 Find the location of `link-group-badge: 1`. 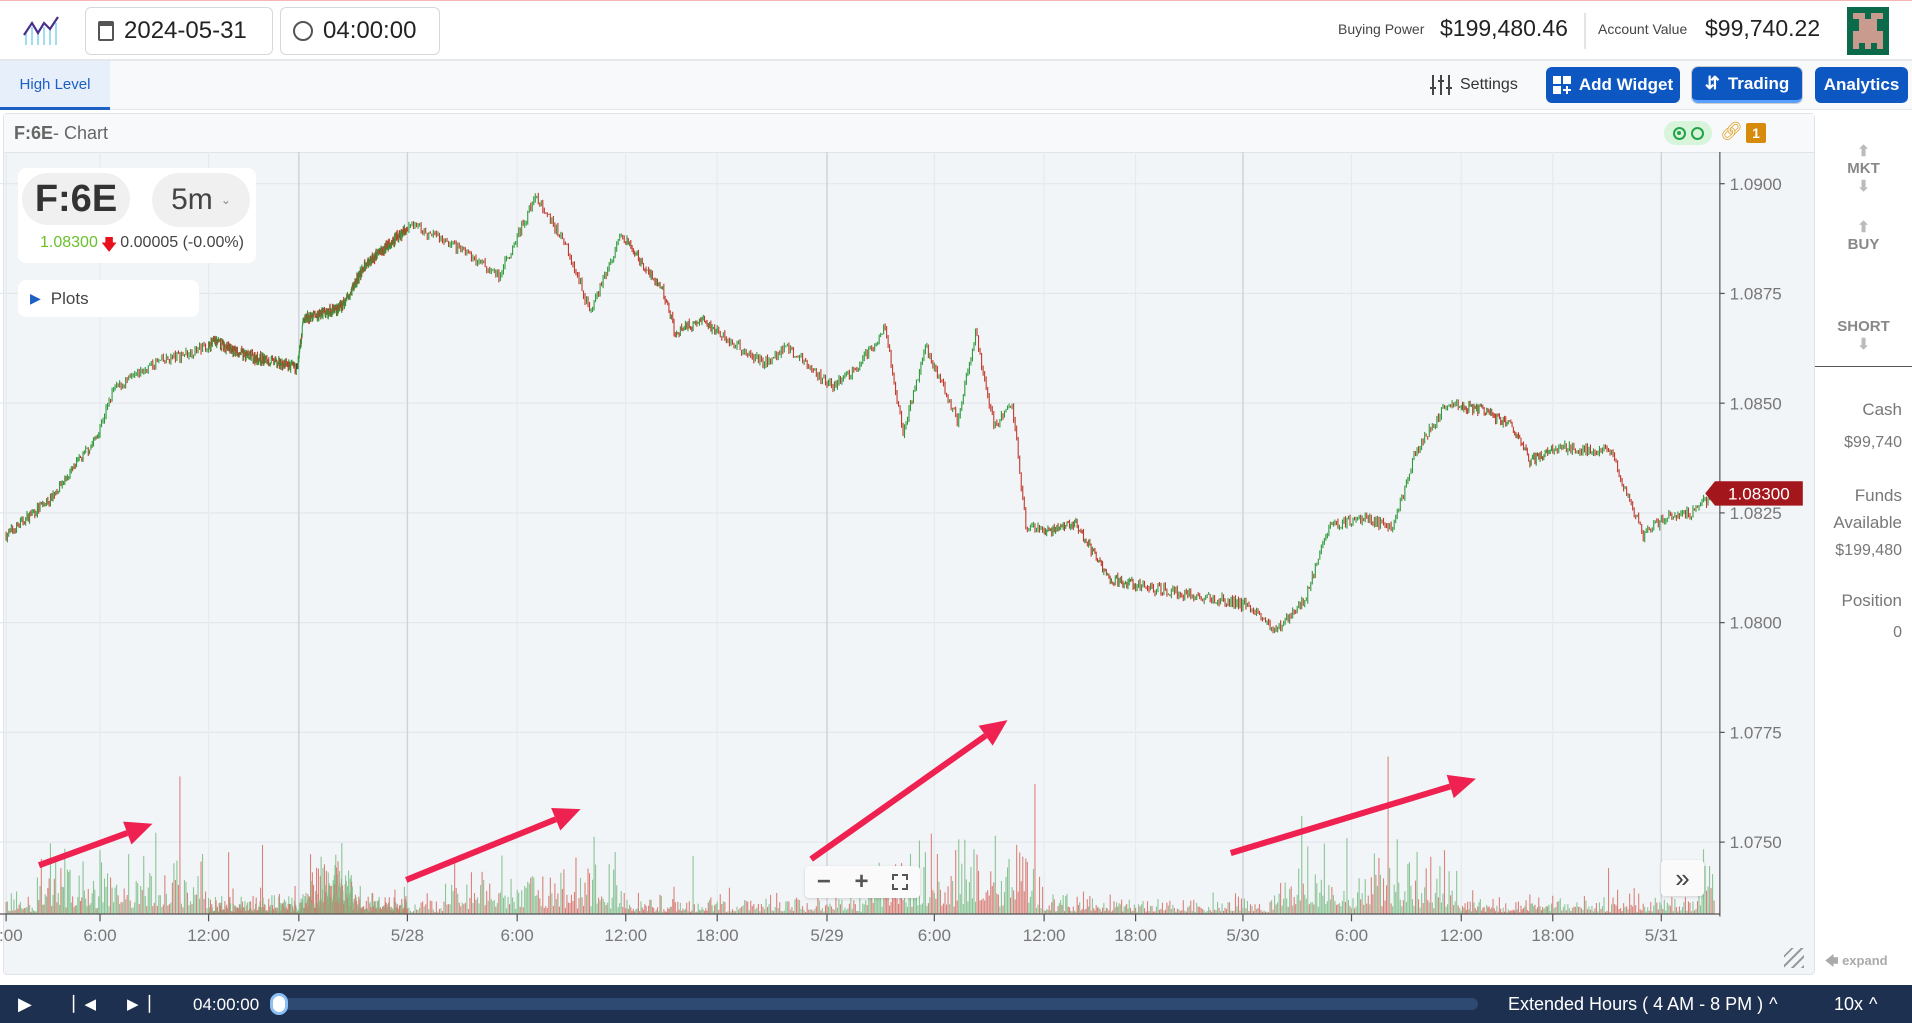

link-group-badge: 1 is located at coordinates (1756, 133).